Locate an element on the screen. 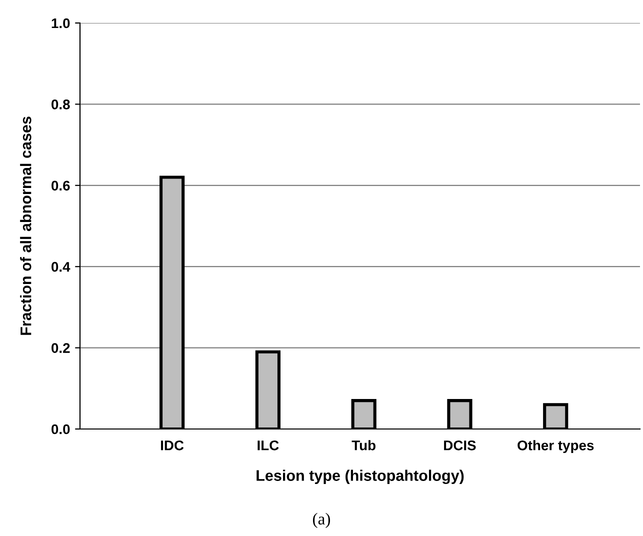 The height and width of the screenshot is (536, 643). x-tick-label: Tub is located at coordinates (364, 445).